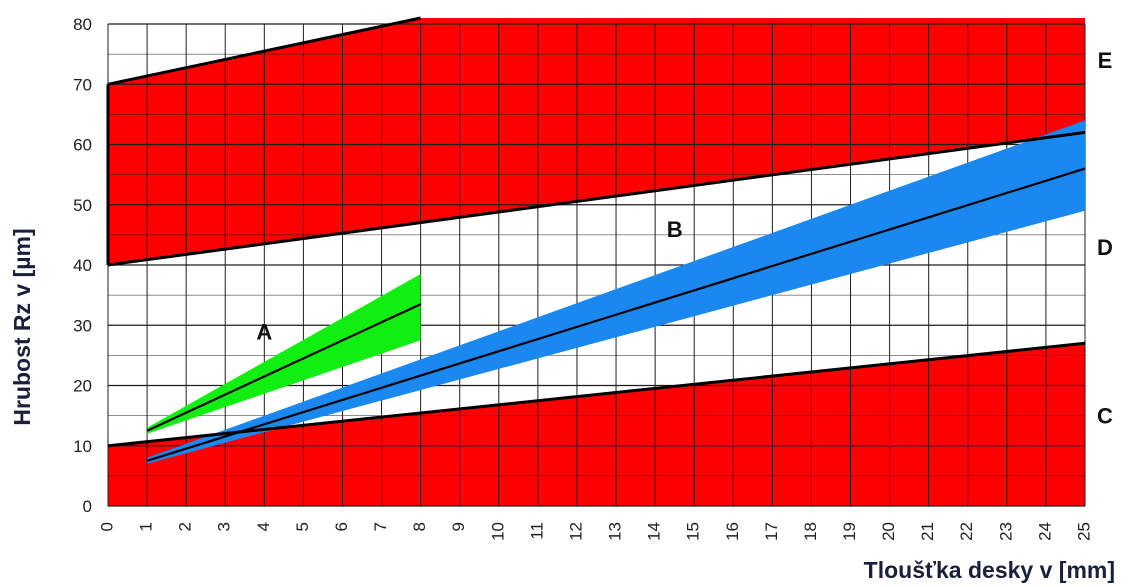 The image size is (1129, 587). Describe the element at coordinates (810, 531) in the screenshot. I see `x-tick-label: 18` at that location.